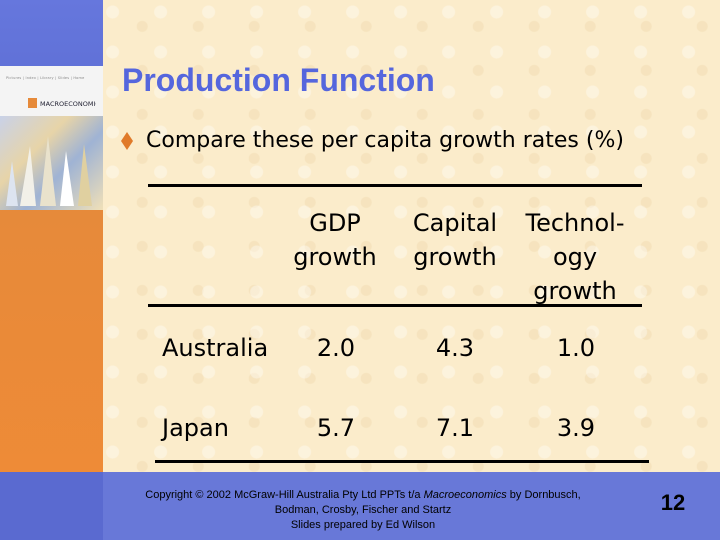  What do you see at coordinates (68, 104) in the screenshot?
I see `cover-logo-text: MACROECONOMICS` at bounding box center [68, 104].